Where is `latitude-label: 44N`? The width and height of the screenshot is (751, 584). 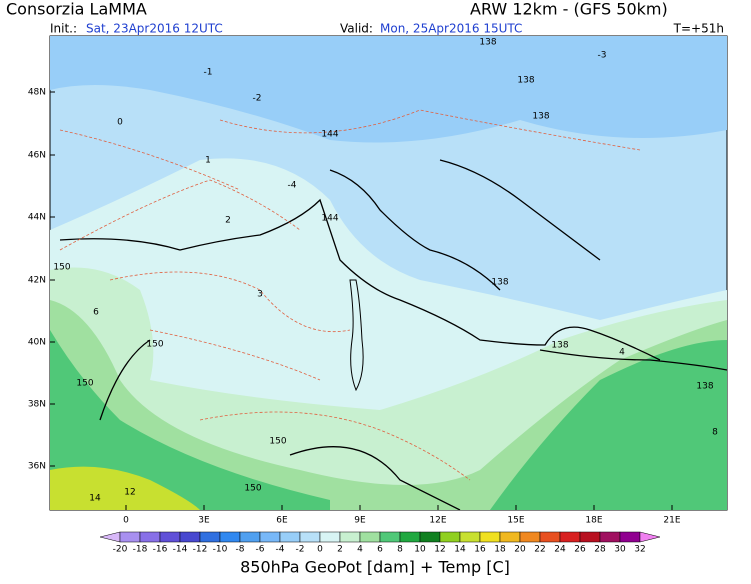 latitude-label: 44N is located at coordinates (37, 218).